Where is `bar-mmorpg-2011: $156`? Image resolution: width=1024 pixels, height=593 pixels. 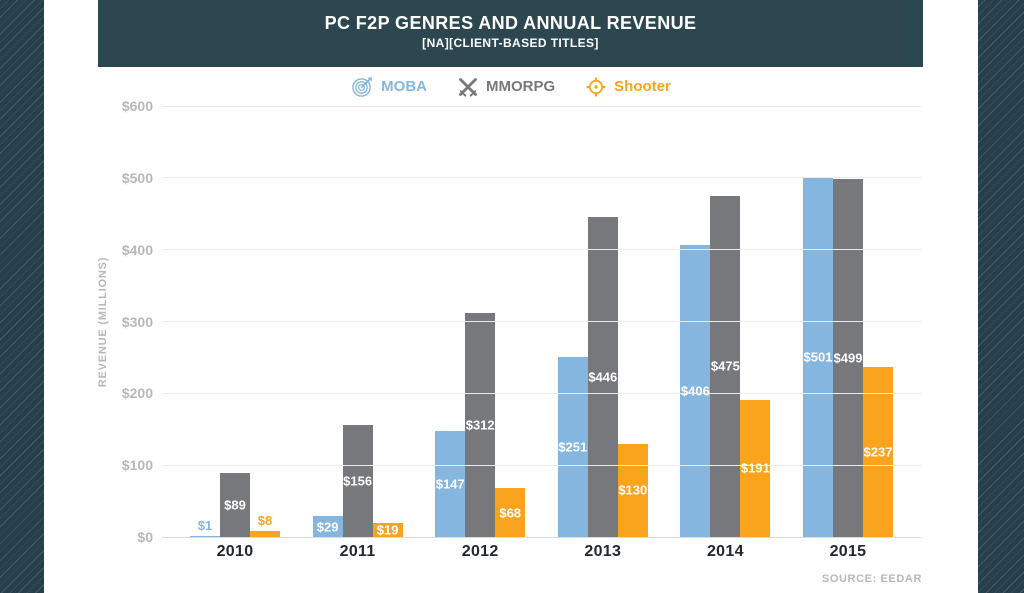 bar-mmorpg-2011: $156 is located at coordinates (357, 480).